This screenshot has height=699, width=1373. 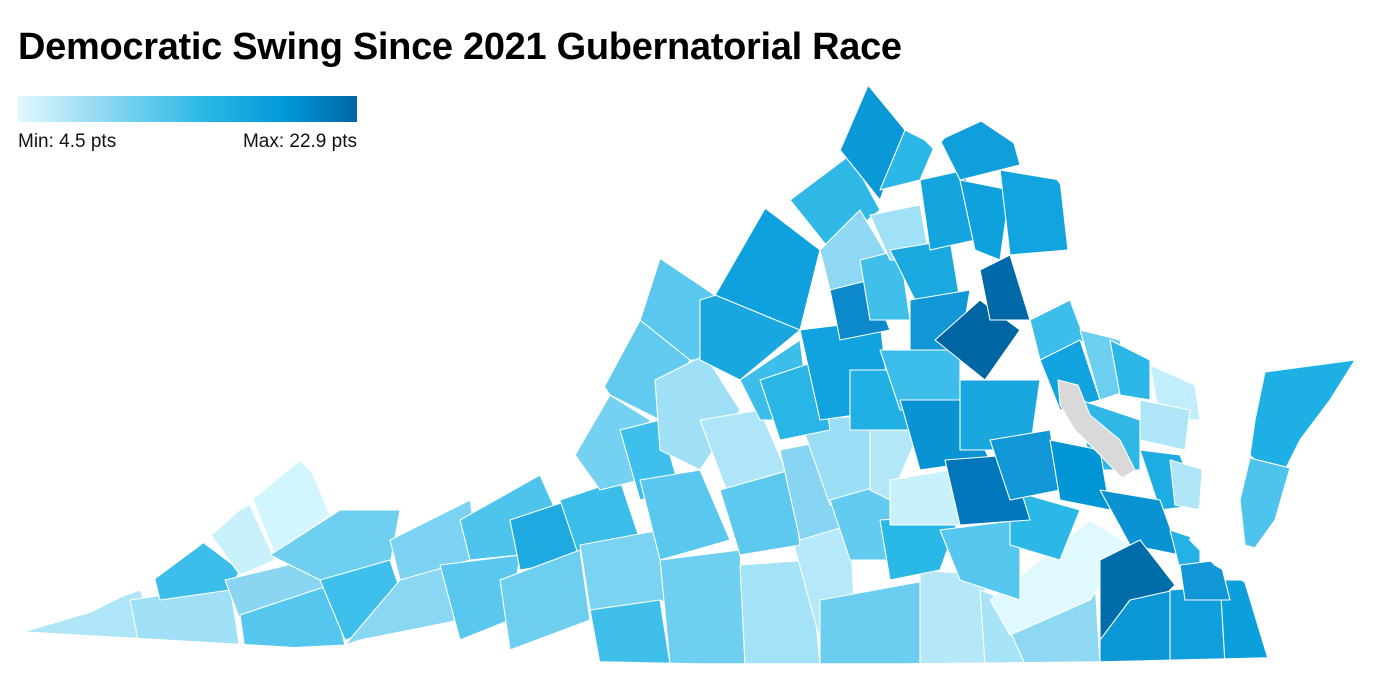 I want to click on legend-gradient-bar, so click(x=187, y=109).